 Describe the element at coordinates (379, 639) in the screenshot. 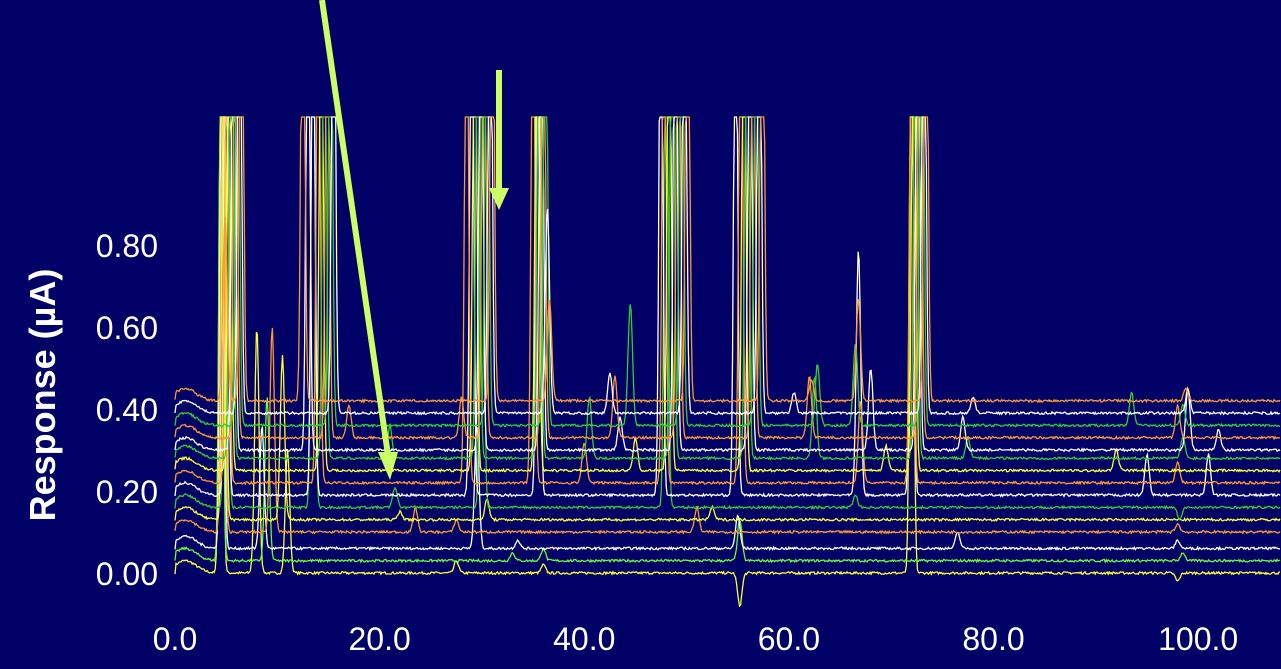

I see `x-tick-label: 20.0` at that location.